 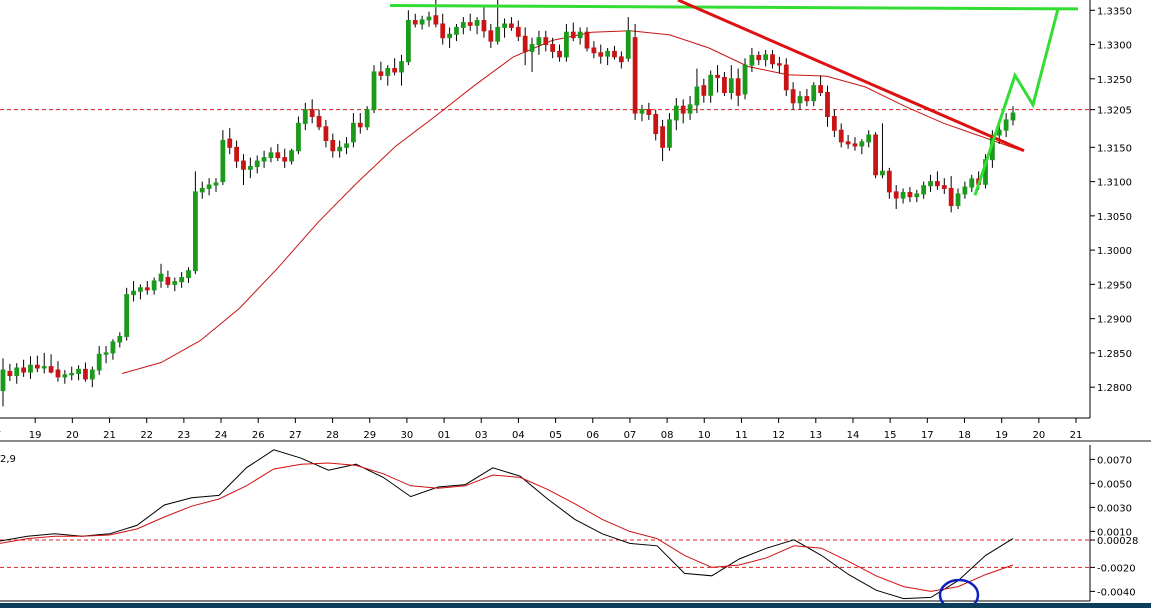 I want to click on price-x-tick-label: 12, so click(x=778, y=435).